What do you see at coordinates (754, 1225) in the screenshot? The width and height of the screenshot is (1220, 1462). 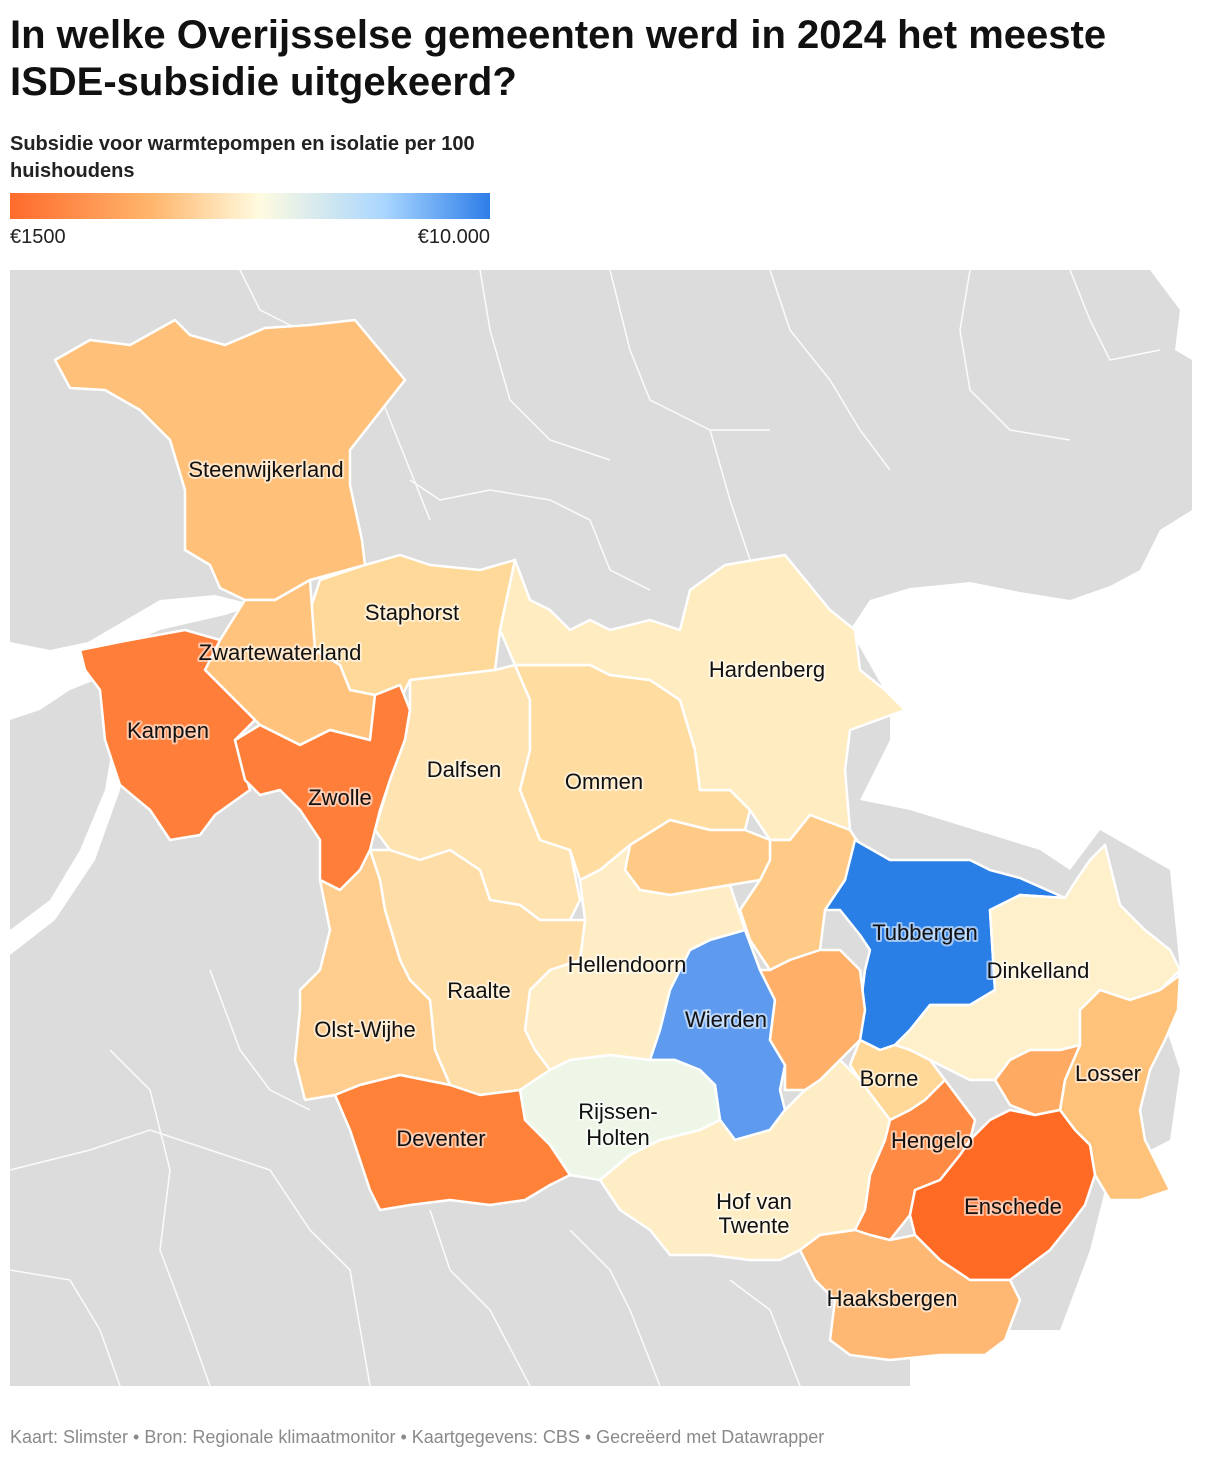 I see `label-hof-van-twente-2: Twente` at bounding box center [754, 1225].